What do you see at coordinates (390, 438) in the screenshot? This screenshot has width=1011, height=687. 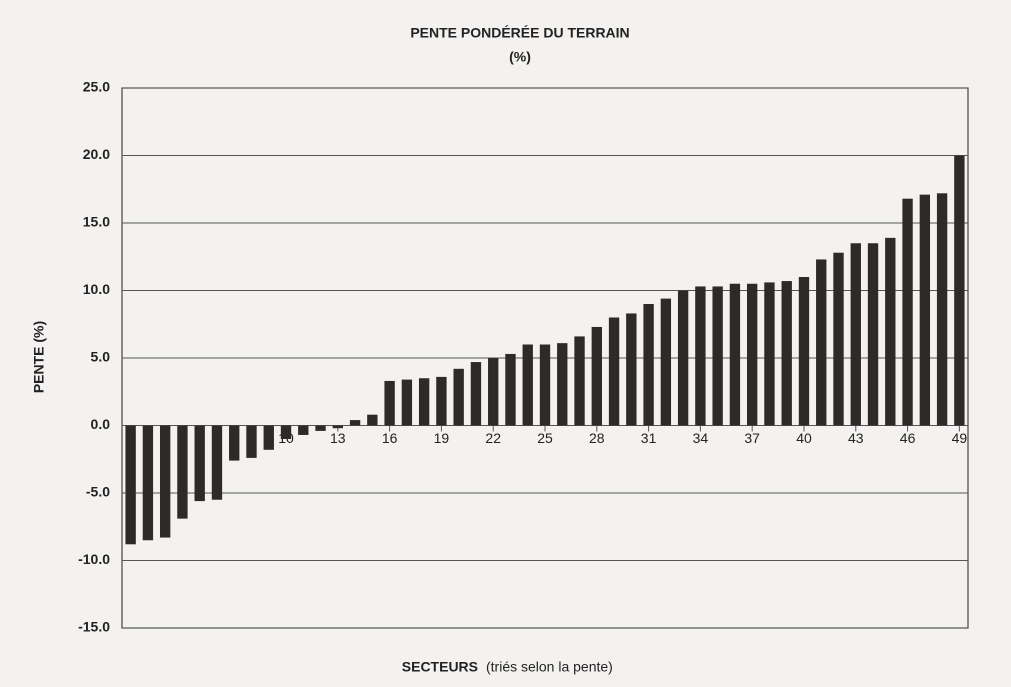 I see `x-tick-label: 16` at bounding box center [390, 438].